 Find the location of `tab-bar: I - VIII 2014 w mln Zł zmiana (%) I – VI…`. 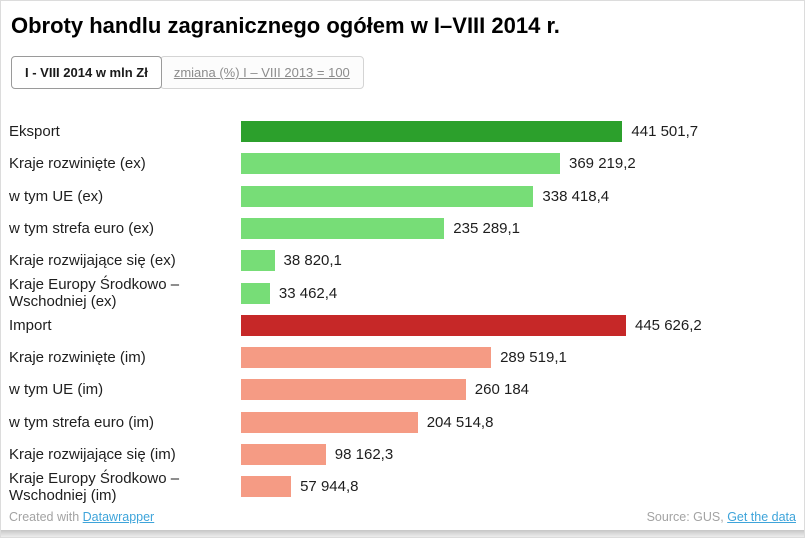

tab-bar: I - VIII 2014 w mln Zł zmiana (%) I – VI… is located at coordinates (403, 73).